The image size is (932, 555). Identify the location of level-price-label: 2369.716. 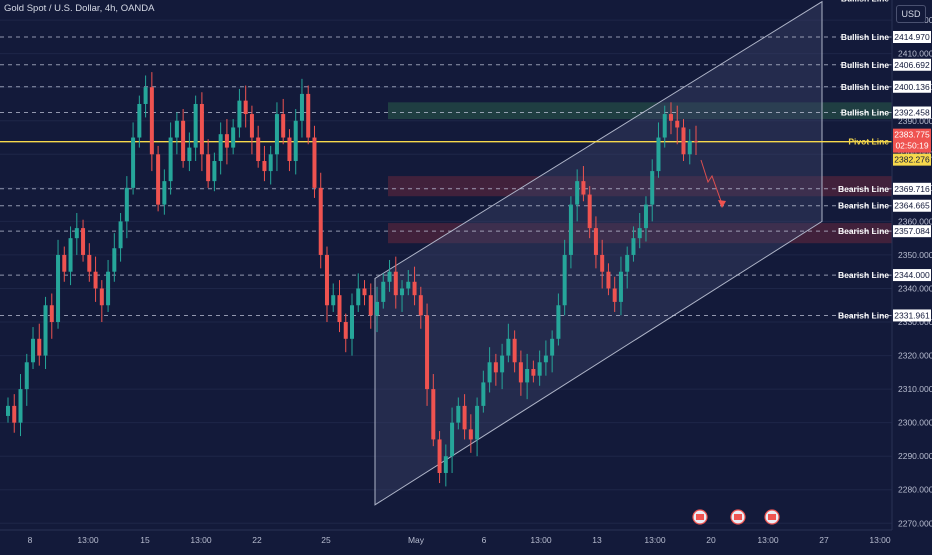
(912, 189).